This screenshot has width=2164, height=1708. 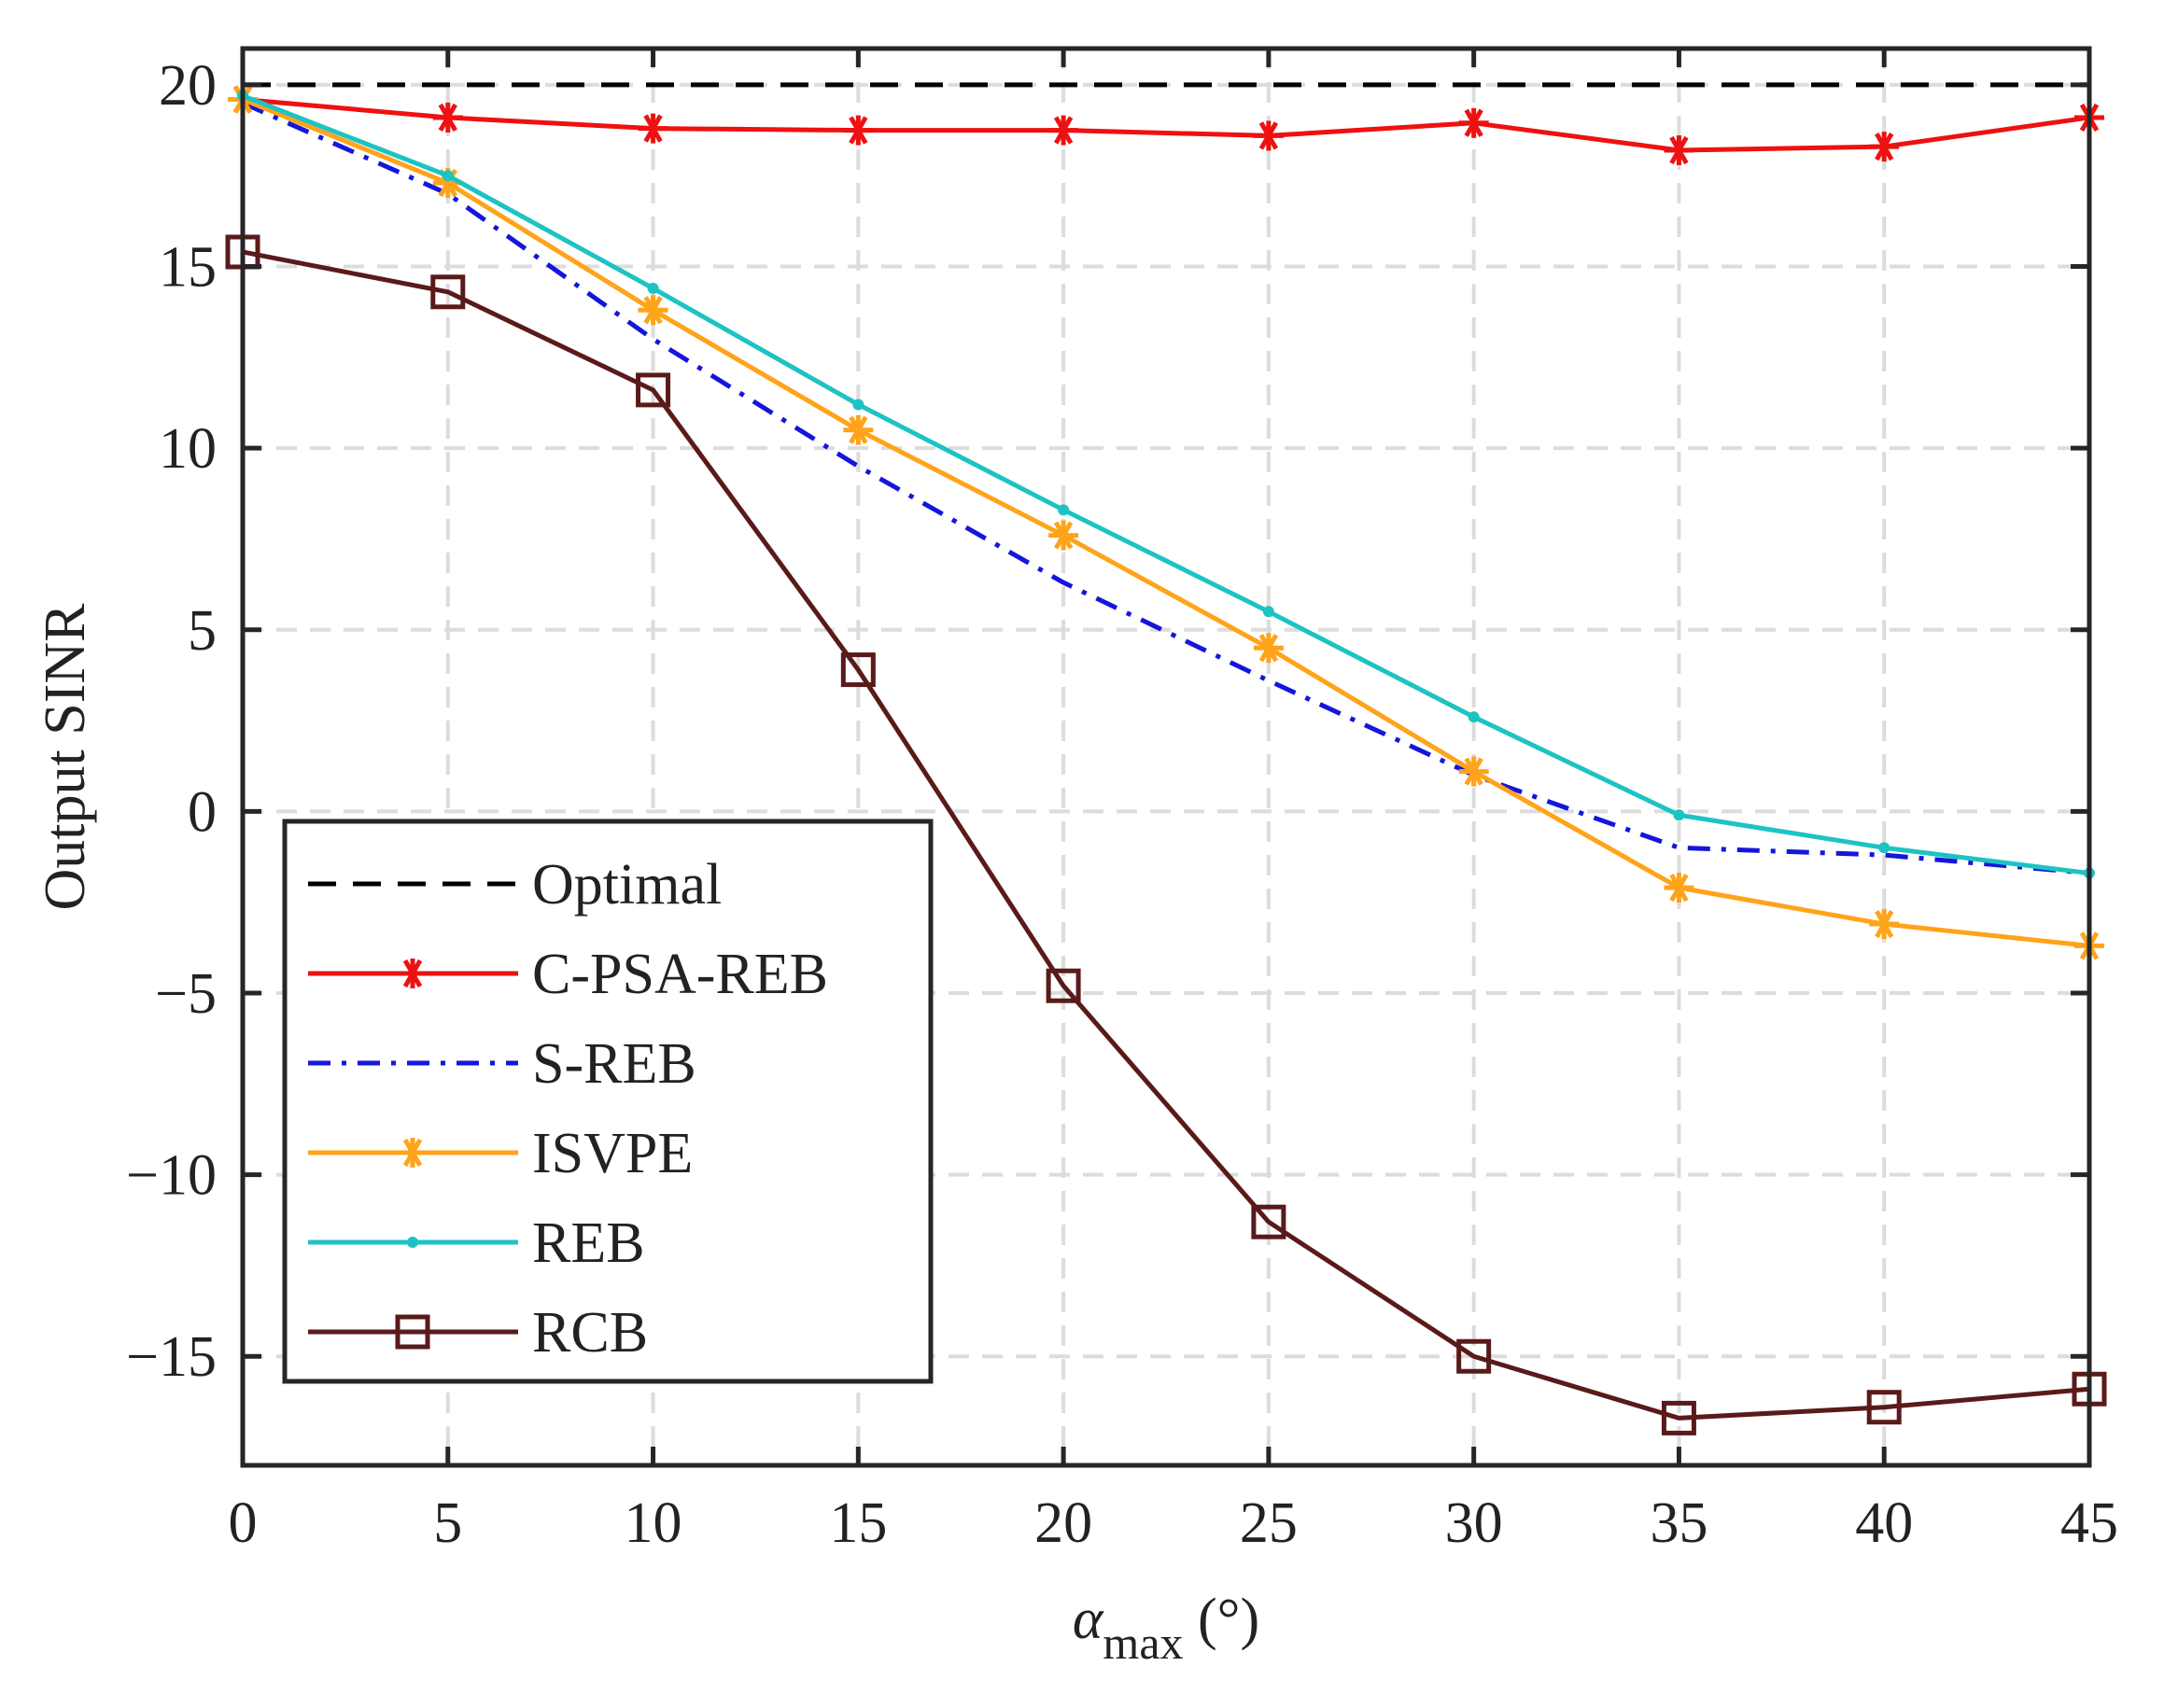 I want to click on legend-box, so click(x=608, y=1101).